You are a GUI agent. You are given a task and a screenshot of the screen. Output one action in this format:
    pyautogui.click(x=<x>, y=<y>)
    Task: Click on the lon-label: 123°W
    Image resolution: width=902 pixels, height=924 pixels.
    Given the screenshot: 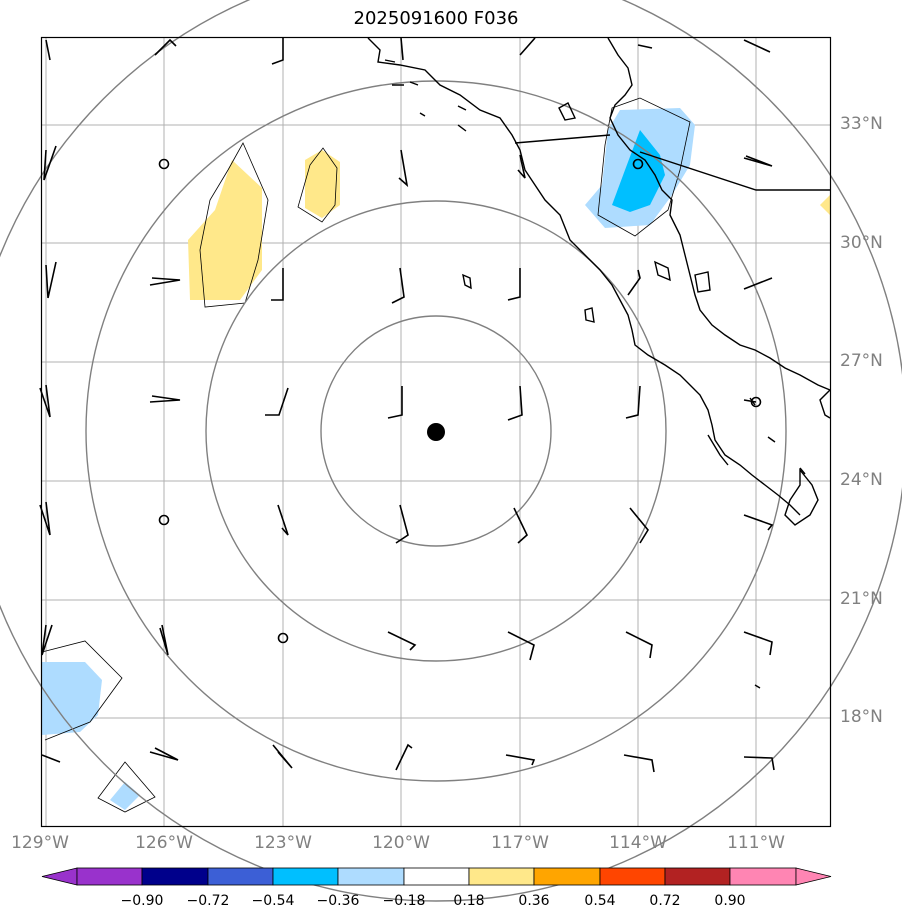 What is the action you would take?
    pyautogui.click(x=283, y=843)
    